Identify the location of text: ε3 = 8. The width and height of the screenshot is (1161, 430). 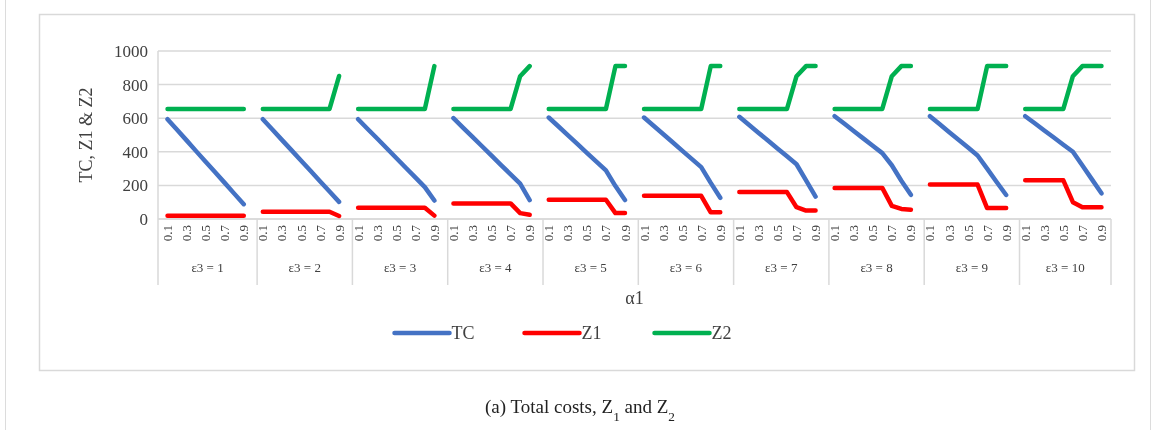
(876, 267).